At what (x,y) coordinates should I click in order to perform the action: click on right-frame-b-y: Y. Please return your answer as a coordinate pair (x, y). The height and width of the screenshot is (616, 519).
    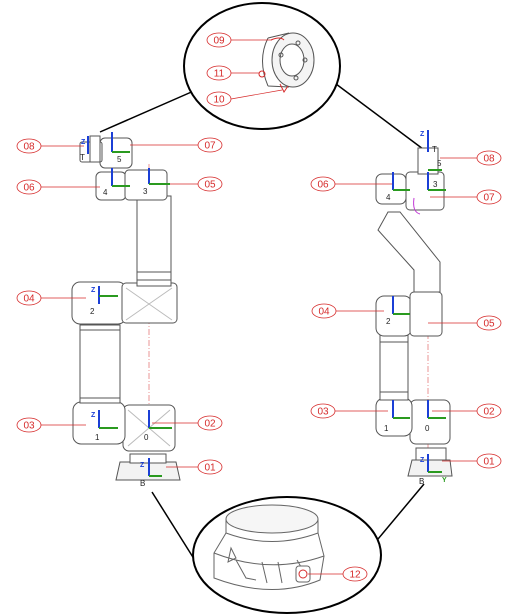
    Looking at the image, I should click on (444, 480).